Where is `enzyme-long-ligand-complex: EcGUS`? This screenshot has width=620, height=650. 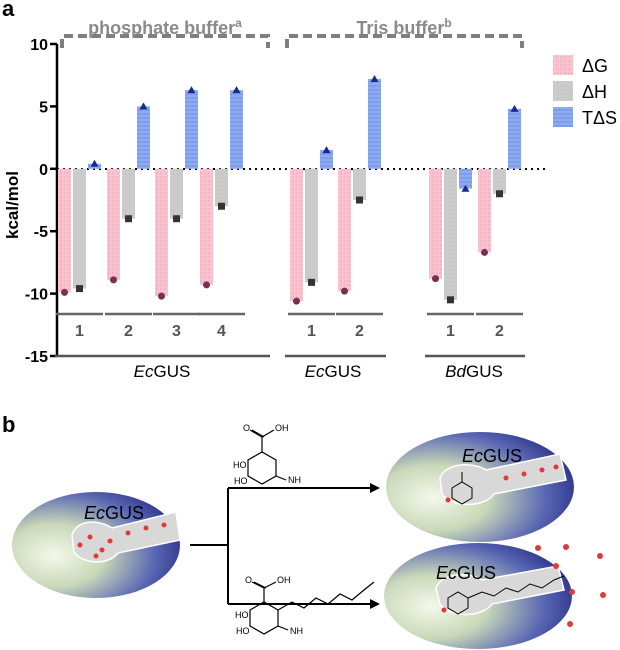
enzyme-long-ligand-complex: EcGUS is located at coordinates (478, 596).